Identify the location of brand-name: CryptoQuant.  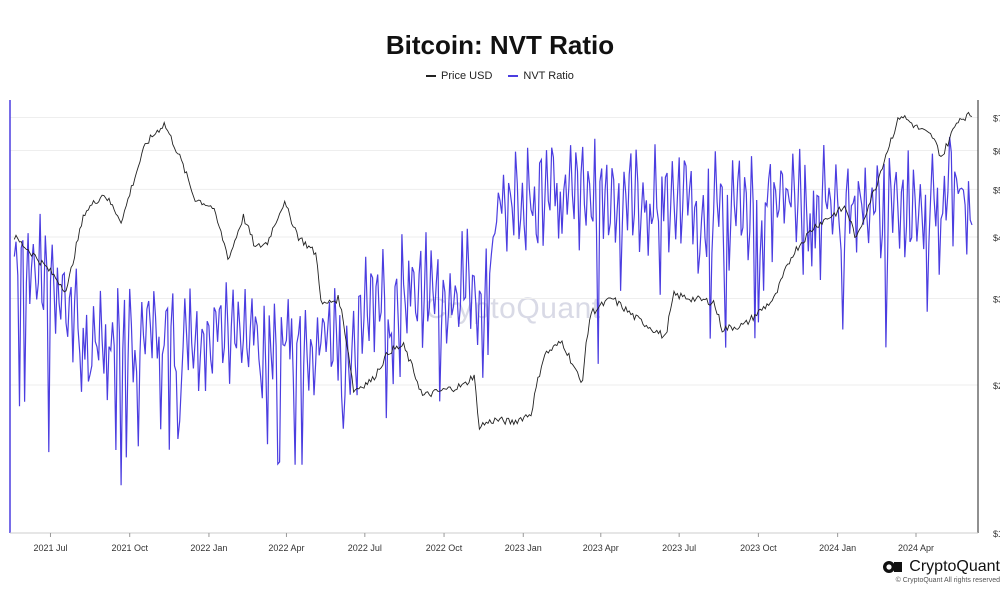
(954, 566).